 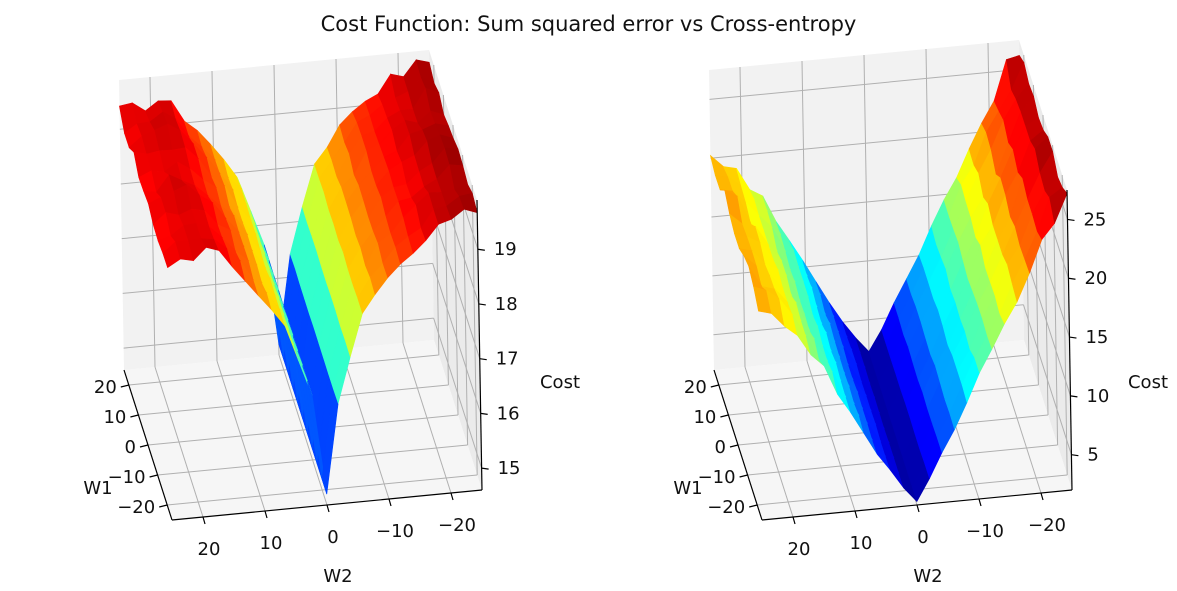 What do you see at coordinates (1095, 278) in the screenshot?
I see `cost-tick-label: 20` at bounding box center [1095, 278].